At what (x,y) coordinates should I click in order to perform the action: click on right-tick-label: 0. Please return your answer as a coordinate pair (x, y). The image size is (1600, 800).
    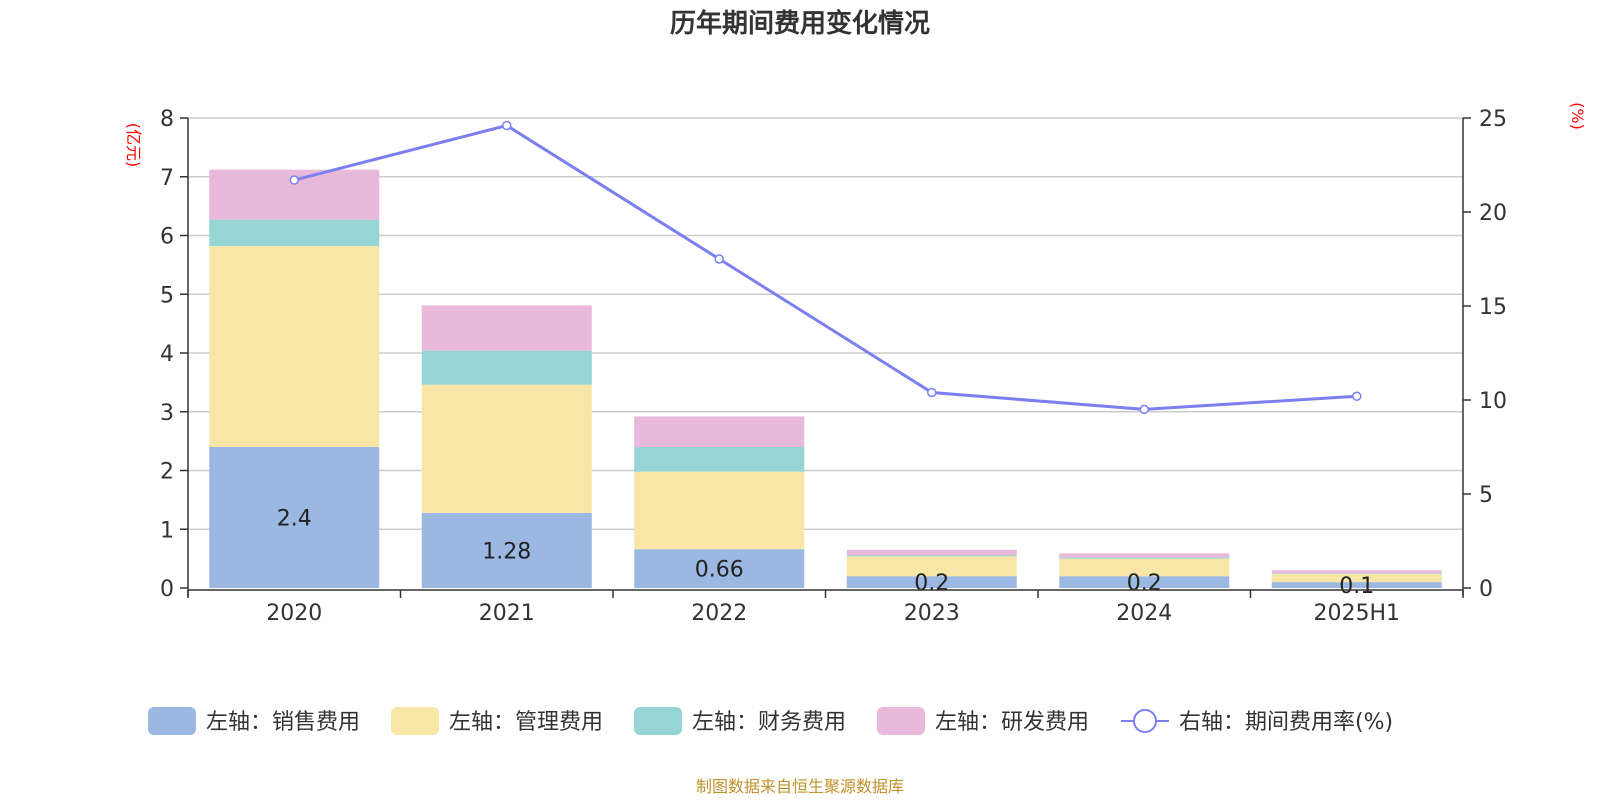
    Looking at the image, I should click on (1486, 589).